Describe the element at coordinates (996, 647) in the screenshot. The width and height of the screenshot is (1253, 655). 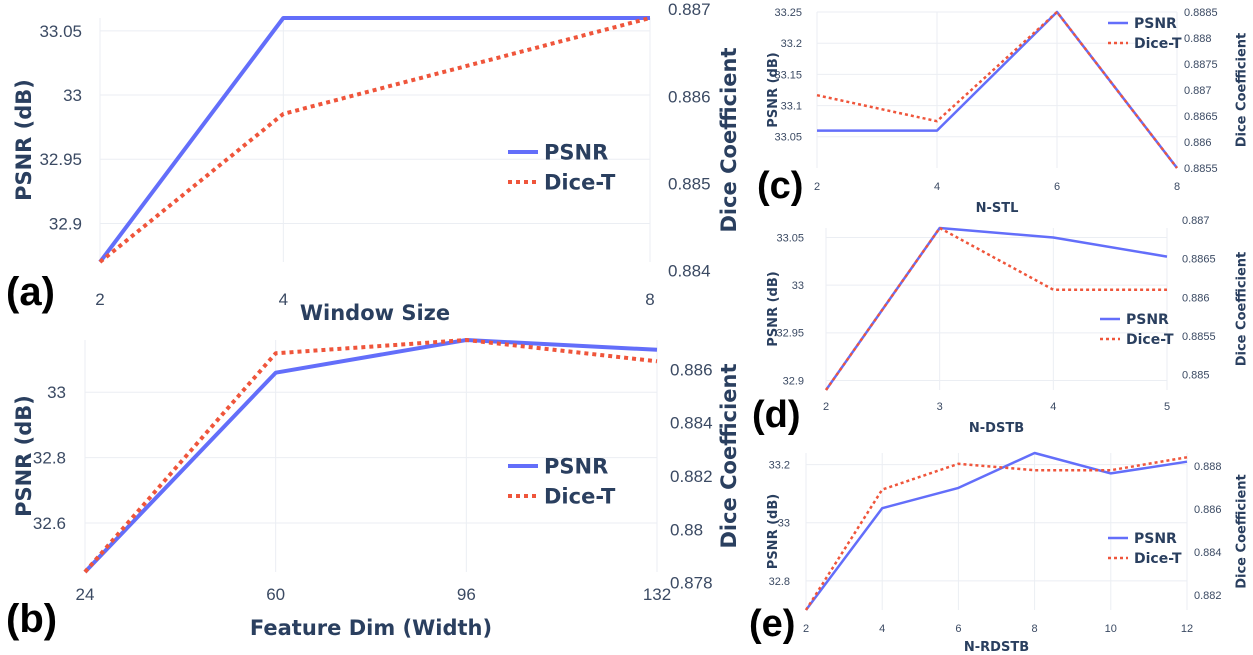
I see `x-axis-title: N-RDSTB` at that location.